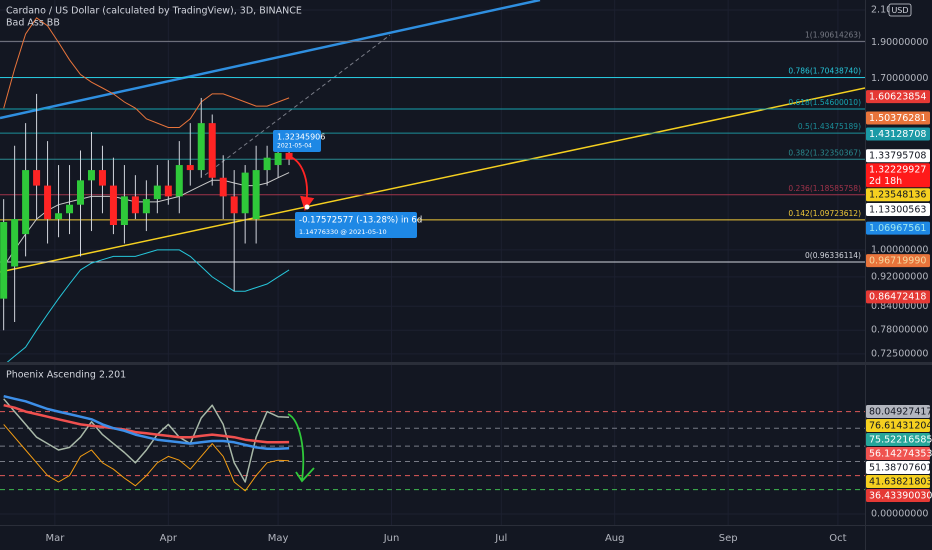 The height and width of the screenshot is (550, 932). What do you see at coordinates (885, 181) in the screenshot?
I see `countdown-label: 2d 18h` at bounding box center [885, 181].